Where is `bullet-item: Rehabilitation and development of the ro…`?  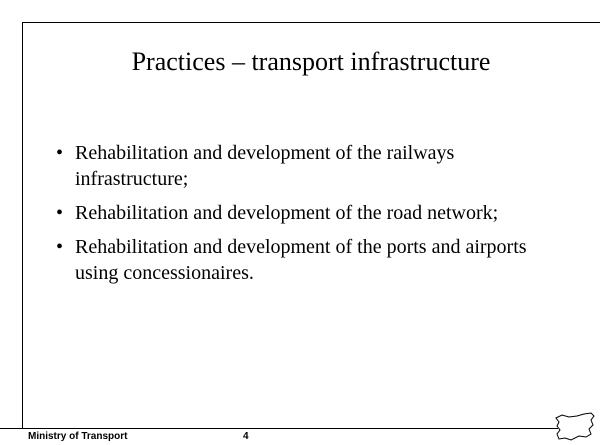
bullet-item: Rehabilitation and development of the ro… is located at coordinates (298, 213).